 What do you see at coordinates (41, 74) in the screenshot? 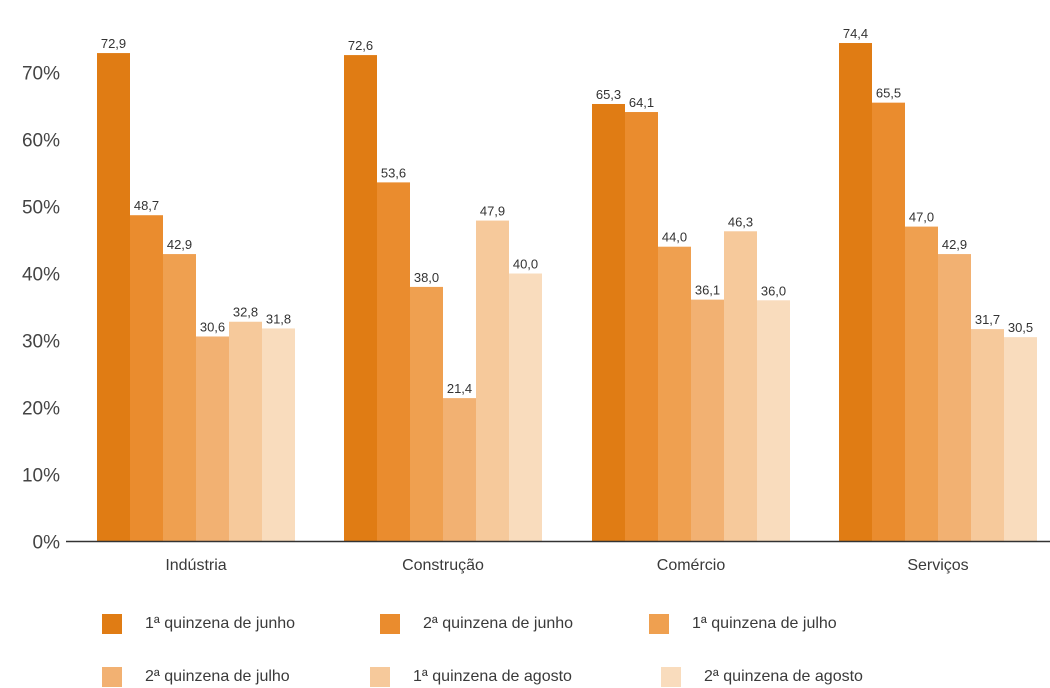
I see `y-tick-label: 70%` at bounding box center [41, 74].